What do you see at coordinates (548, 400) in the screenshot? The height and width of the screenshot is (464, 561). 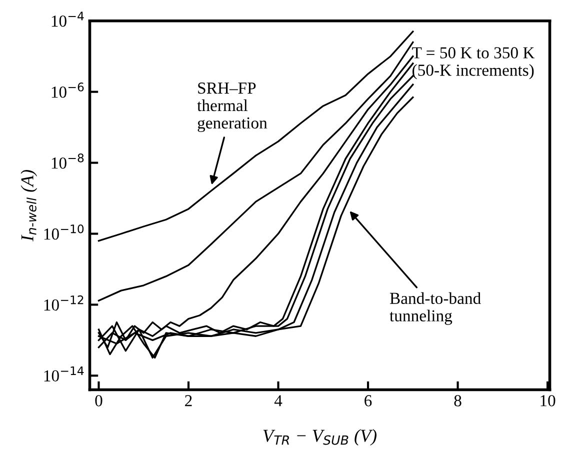 I see `x-tick-label: 10` at bounding box center [548, 400].